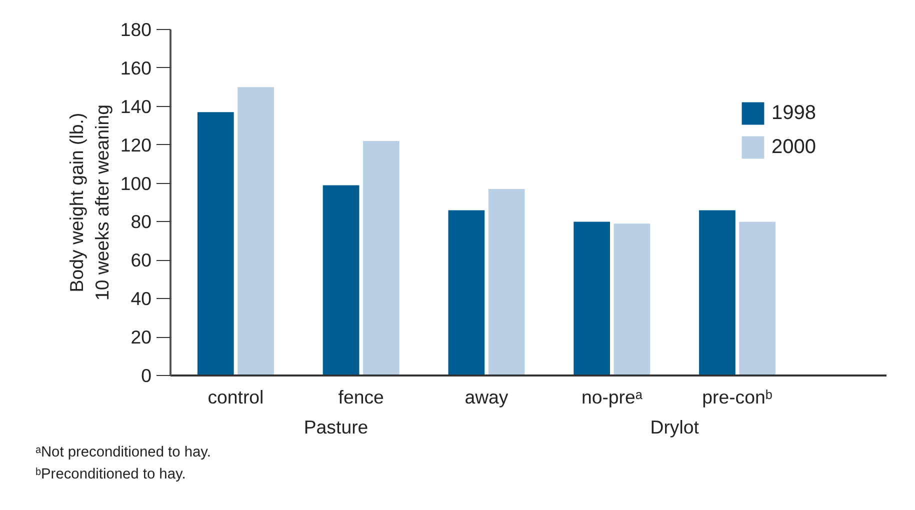 The height and width of the screenshot is (510, 915). What do you see at coordinates (136, 67) in the screenshot?
I see `y-tick-label: 160` at bounding box center [136, 67].